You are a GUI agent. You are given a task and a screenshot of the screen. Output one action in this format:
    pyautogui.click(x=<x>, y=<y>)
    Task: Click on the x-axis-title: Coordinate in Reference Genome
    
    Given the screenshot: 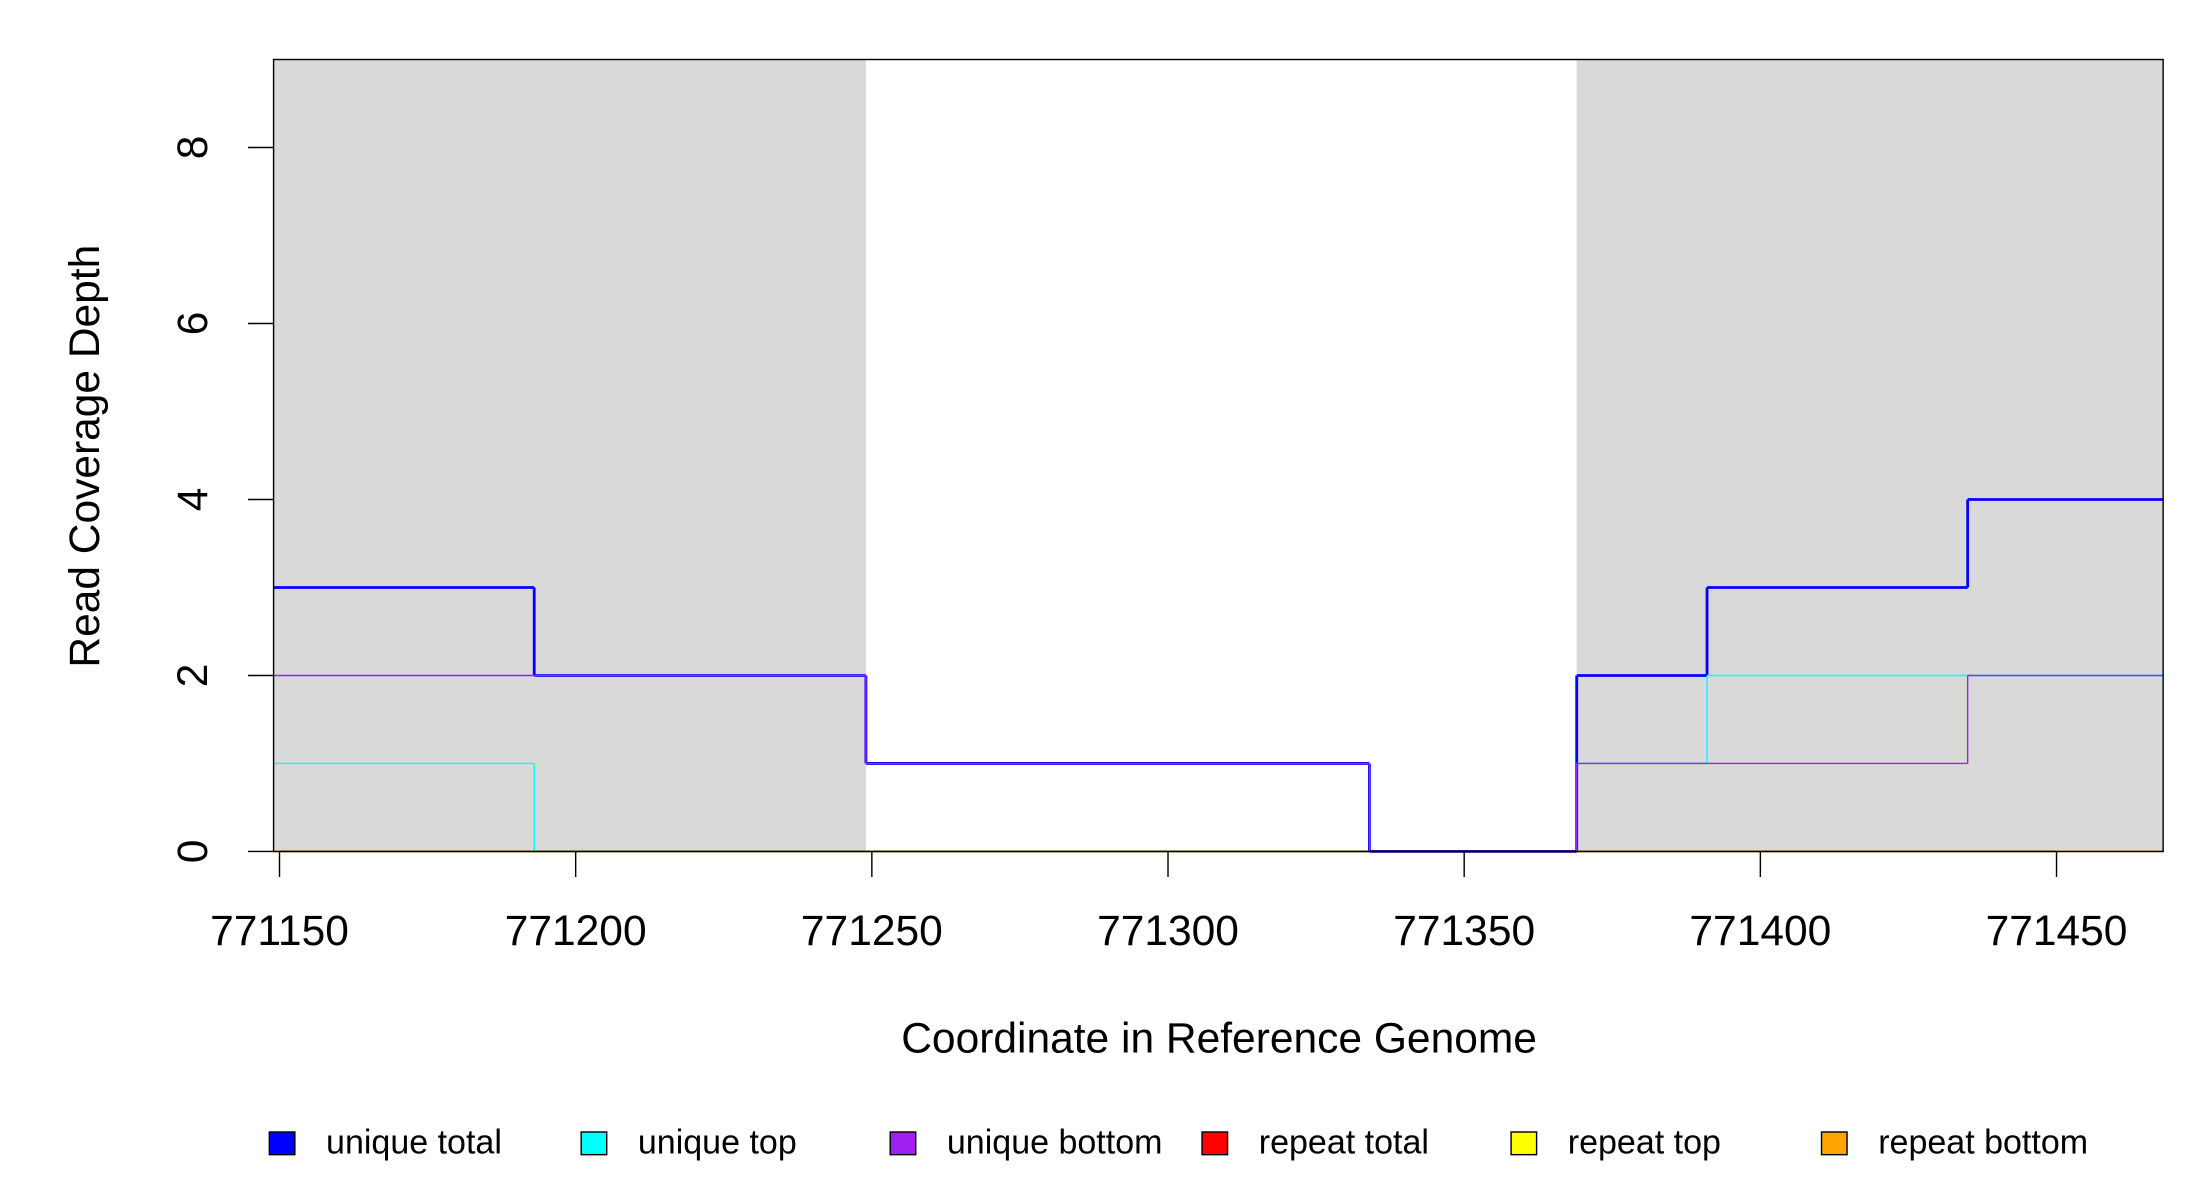 What is the action you would take?
    pyautogui.click(x=1219, y=1039)
    